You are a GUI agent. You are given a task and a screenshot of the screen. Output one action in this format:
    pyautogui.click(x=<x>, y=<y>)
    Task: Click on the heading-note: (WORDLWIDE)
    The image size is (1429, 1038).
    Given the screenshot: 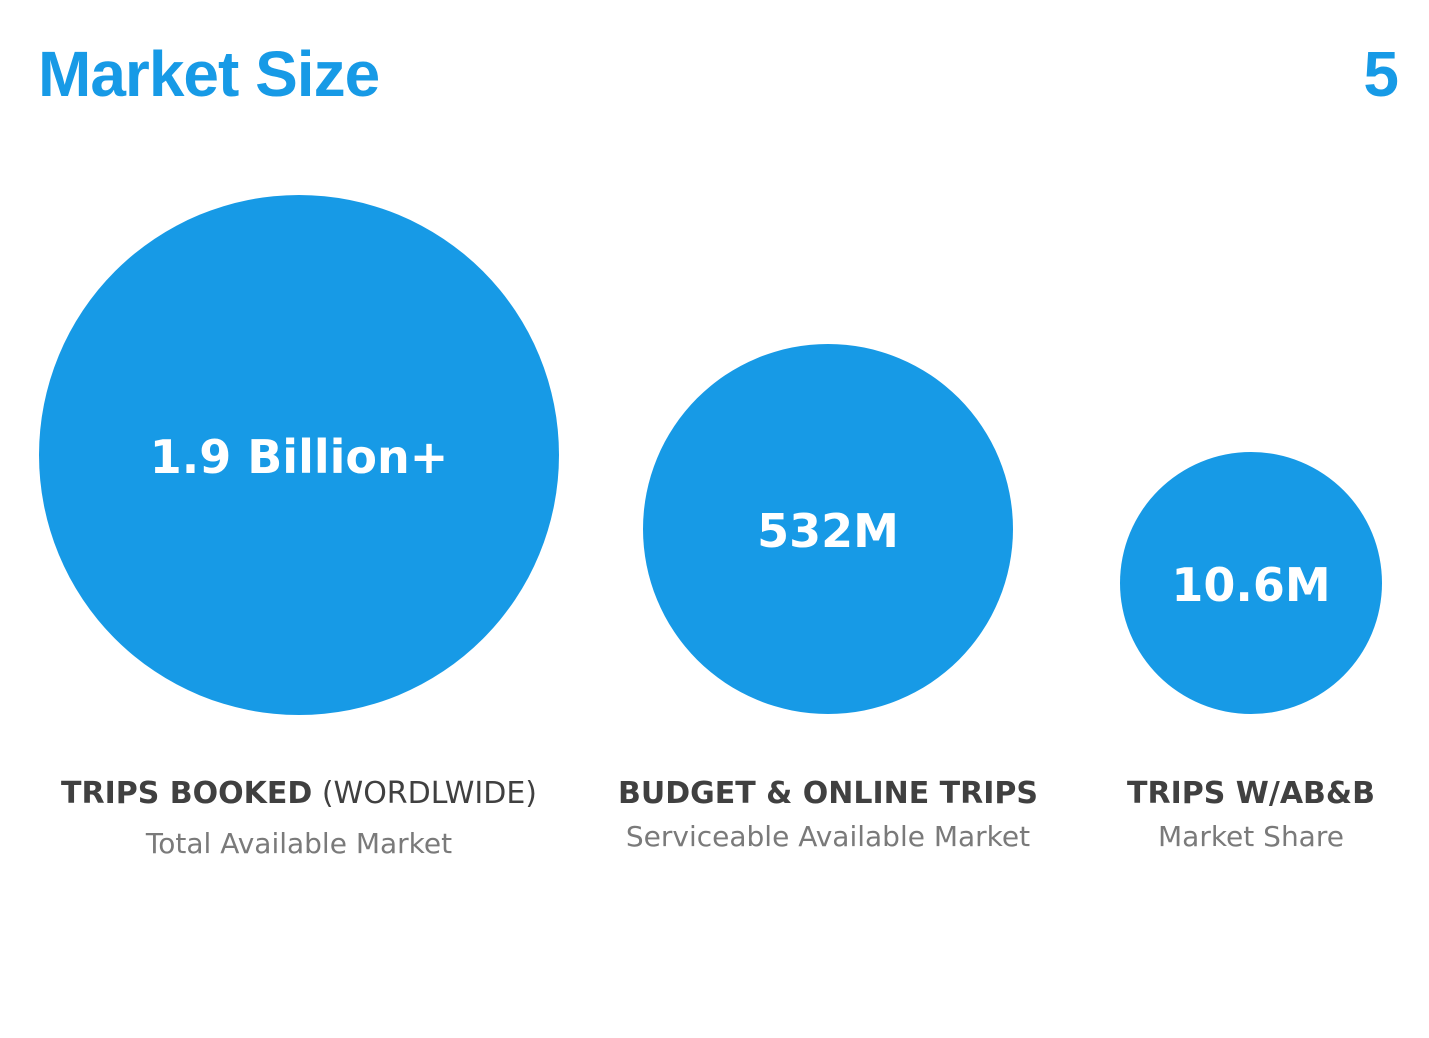 What is the action you would take?
    pyautogui.click(x=429, y=793)
    